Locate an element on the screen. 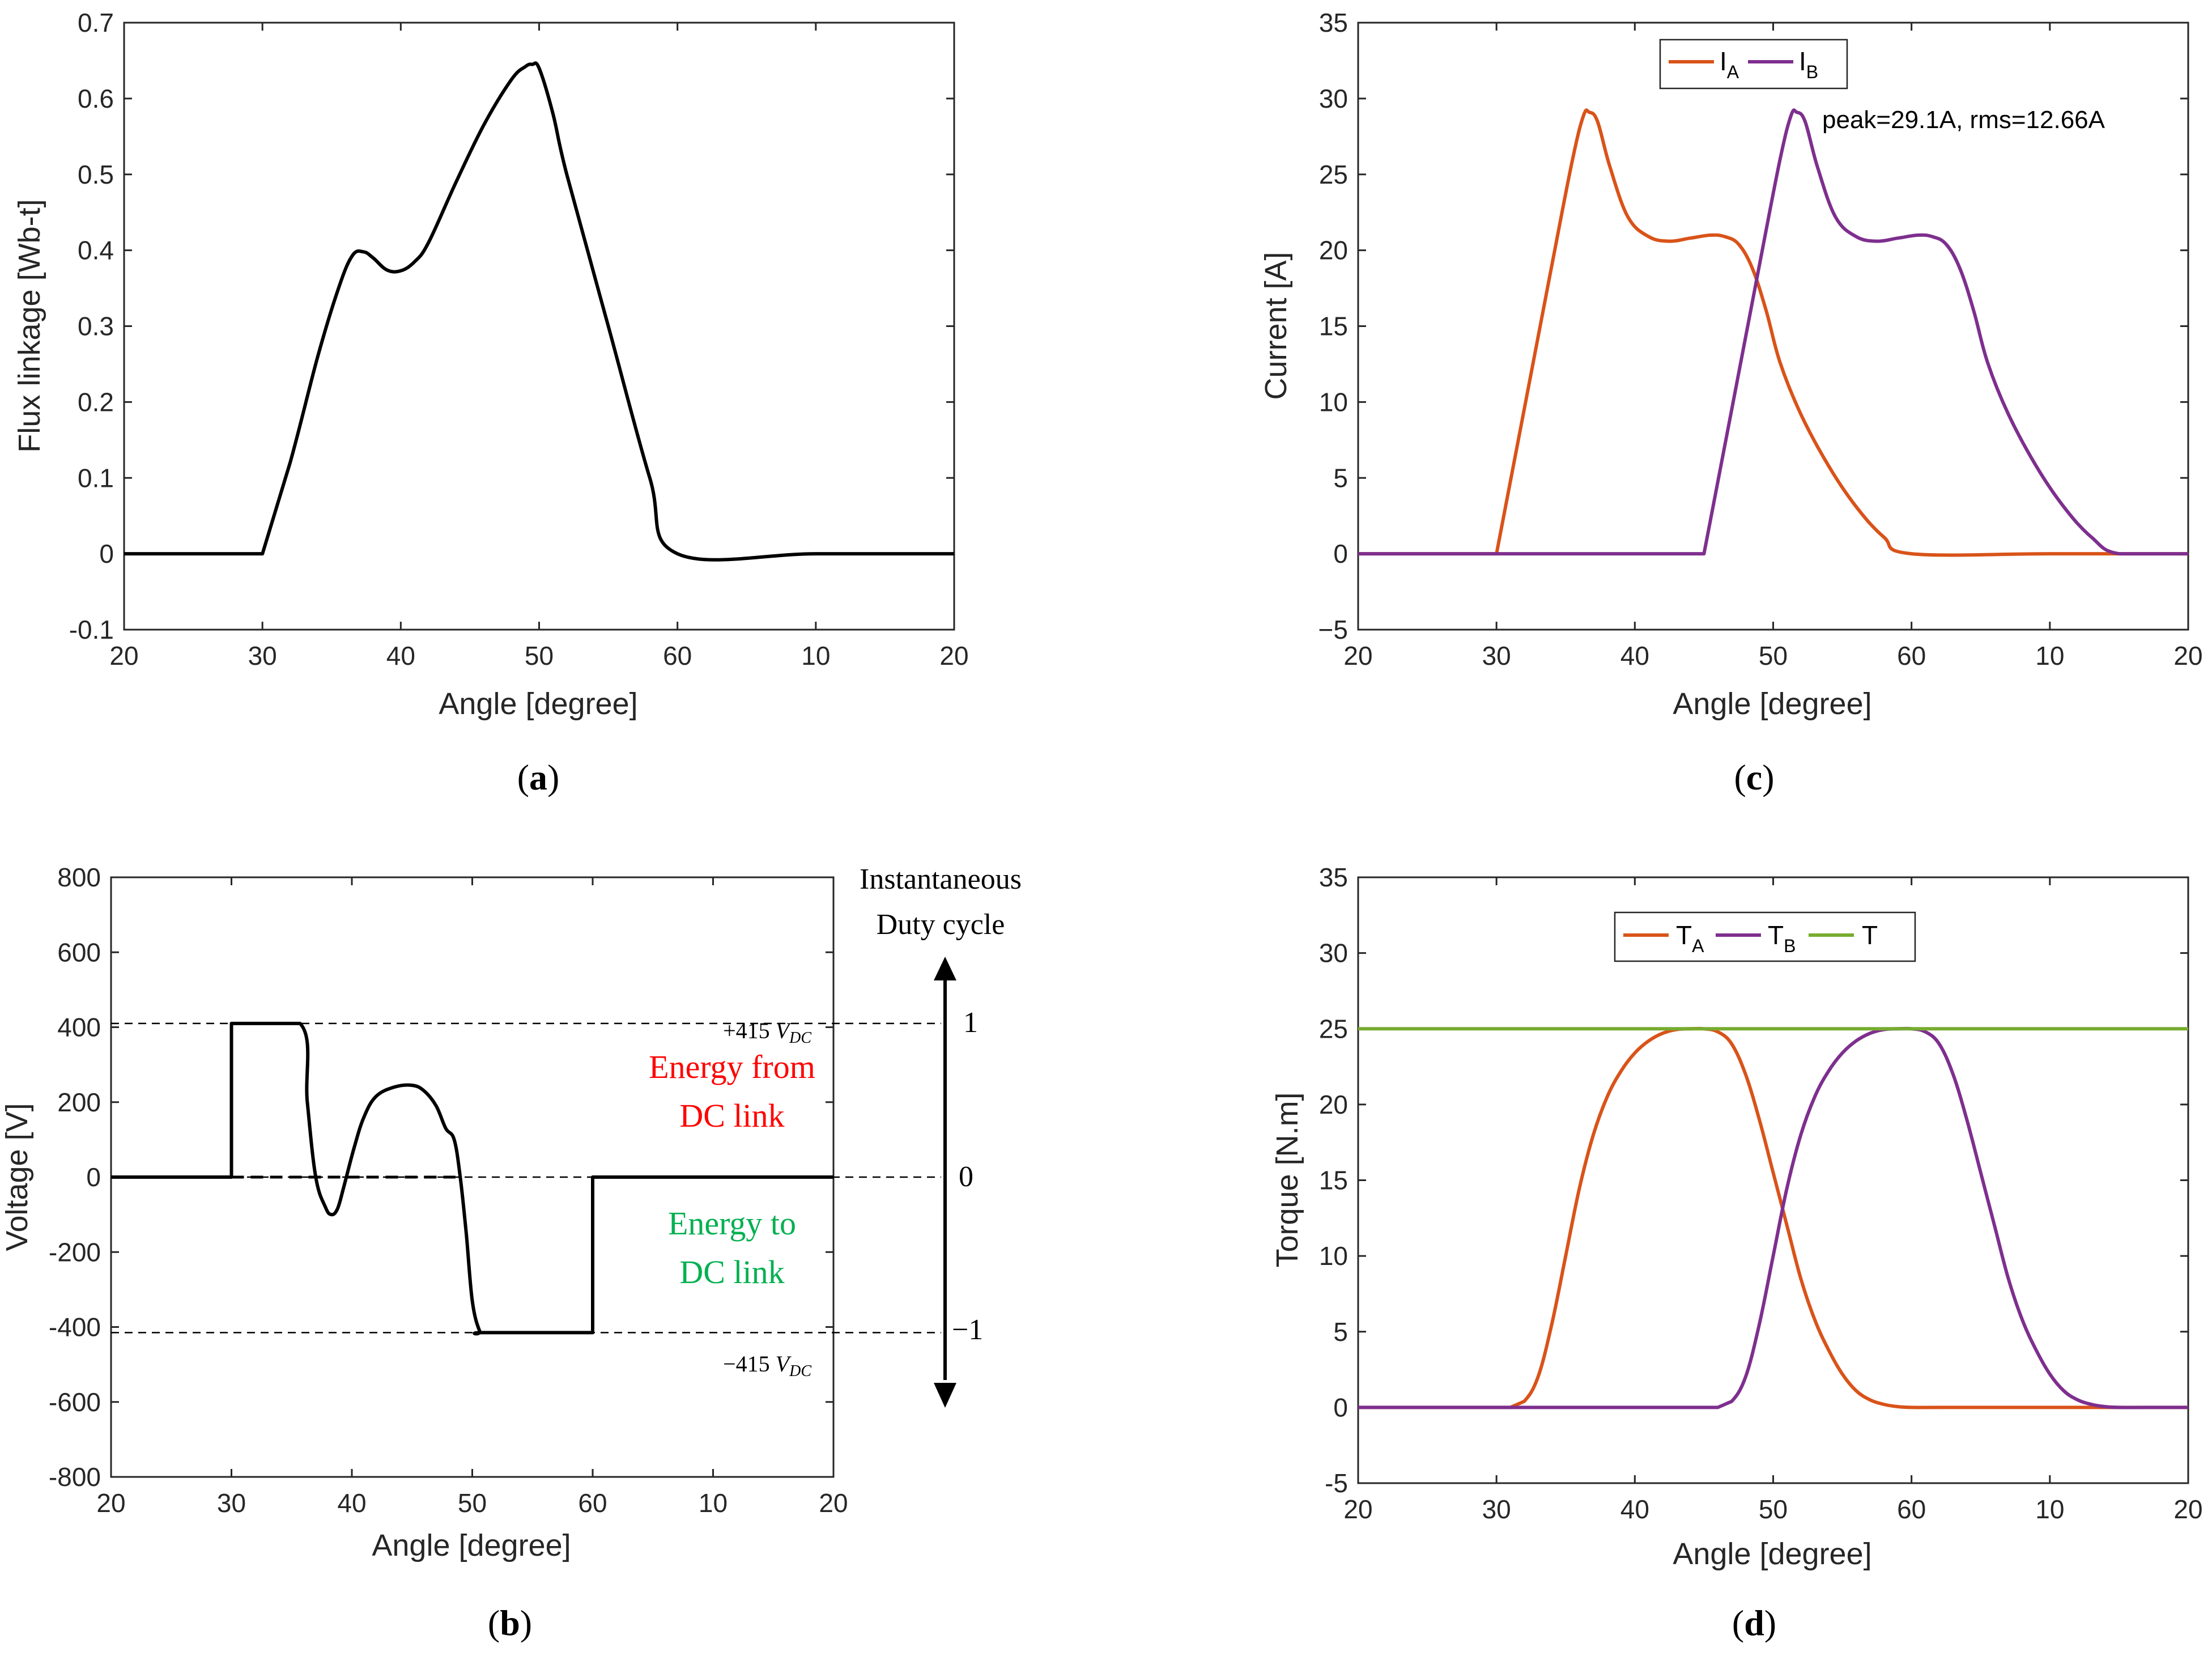 The image size is (2212, 1656). panel-b-duty-minus1: −1 is located at coordinates (967, 1330).